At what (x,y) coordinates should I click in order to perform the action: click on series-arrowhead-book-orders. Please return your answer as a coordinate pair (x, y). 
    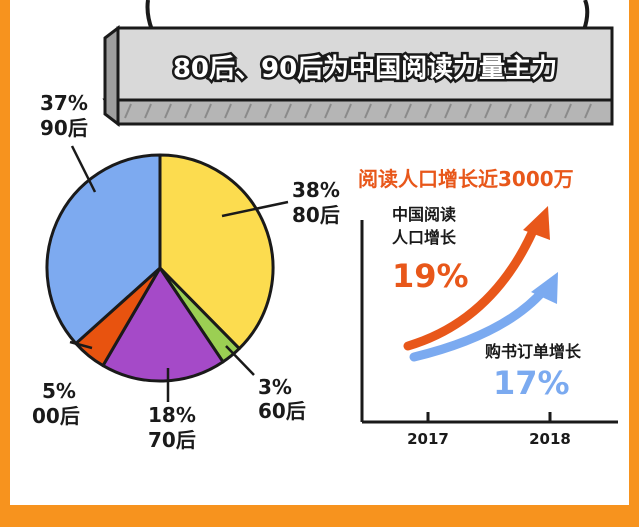
    Looking at the image, I should click on (544, 288).